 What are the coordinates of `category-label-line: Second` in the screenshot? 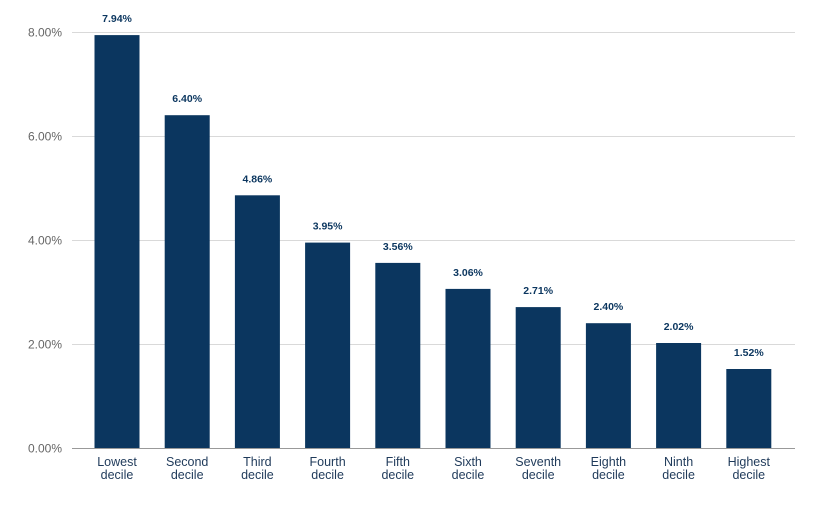 It's located at (187, 462).